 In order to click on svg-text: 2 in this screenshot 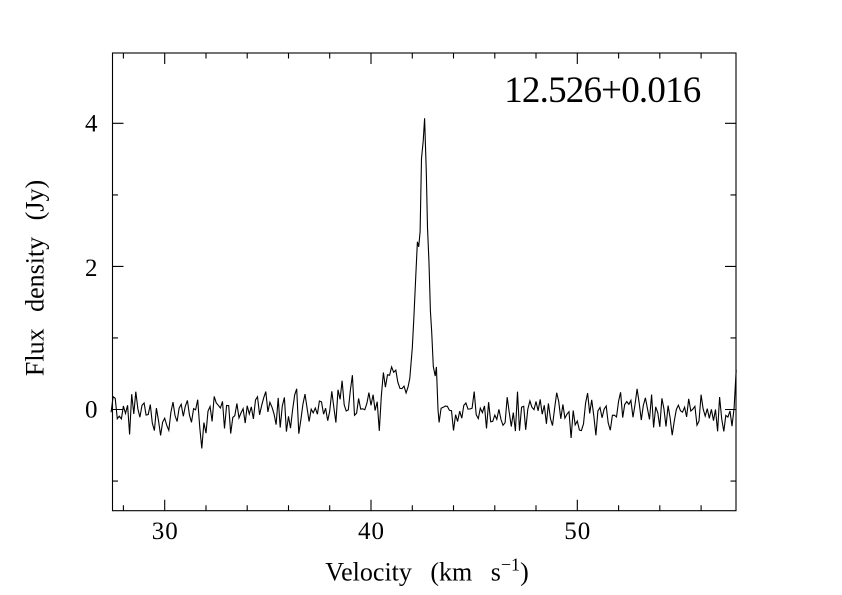, I will do `click(91, 268)`.